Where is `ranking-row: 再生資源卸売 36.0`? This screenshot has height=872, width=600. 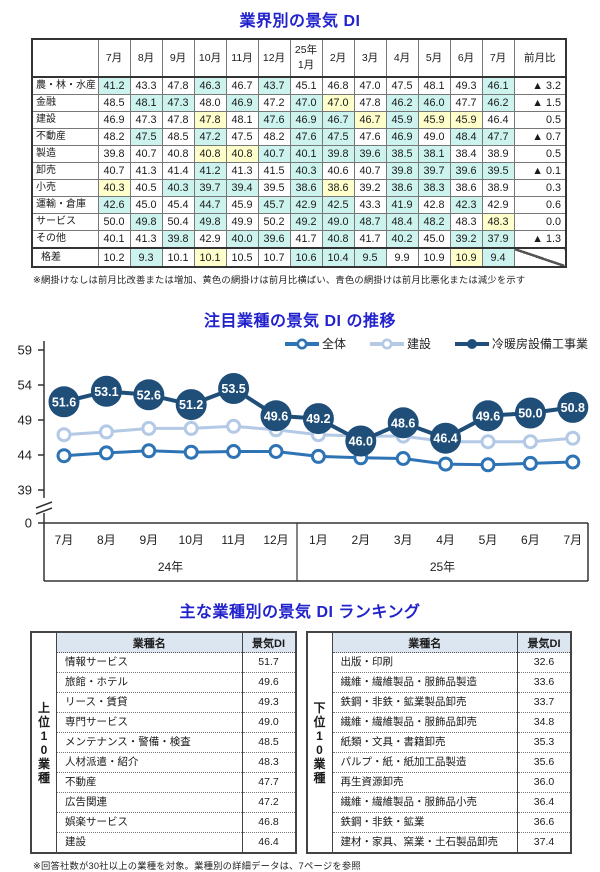 ranking-row: 再生資源卸売 36.0 is located at coordinates (451, 782).